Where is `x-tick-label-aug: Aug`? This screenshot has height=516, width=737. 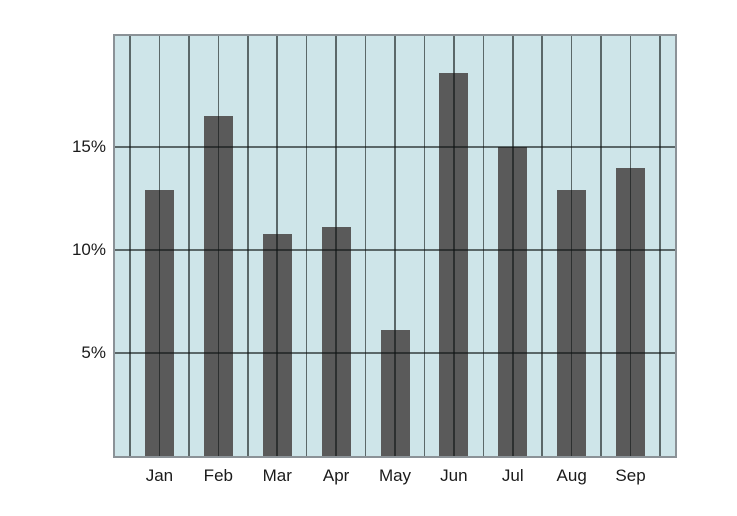
x-tick-label-aug: Aug is located at coordinates (571, 475).